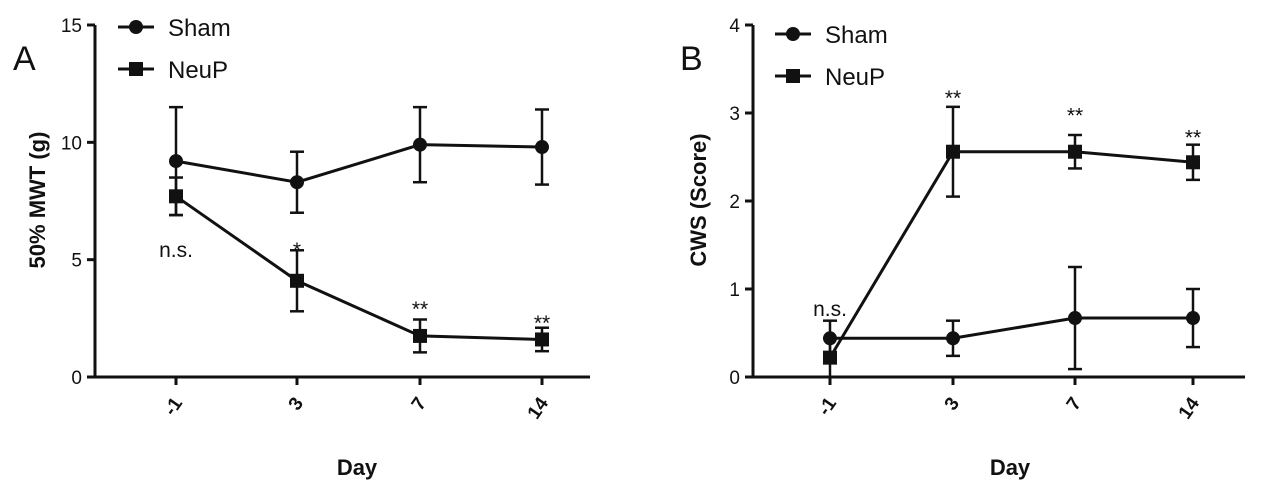 The height and width of the screenshot is (482, 1274). What do you see at coordinates (734, 26) in the screenshot?
I see `y-tick-label-b: 4` at bounding box center [734, 26].